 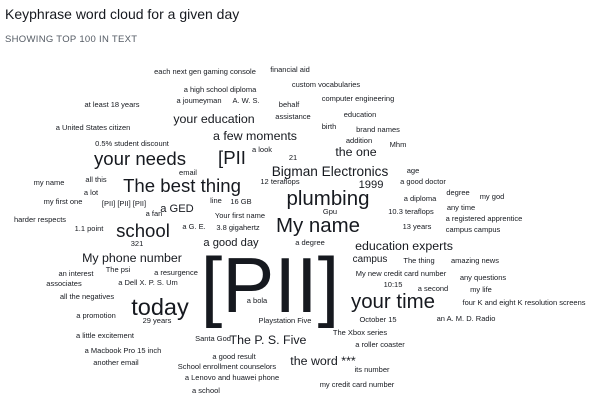 What do you see at coordinates (132, 258) in the screenshot?
I see `word-cloud-term: My phone number` at bounding box center [132, 258].